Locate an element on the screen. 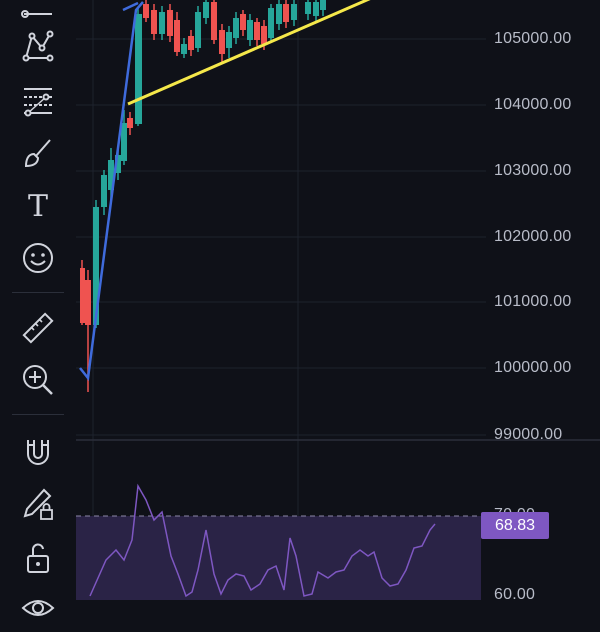 This screenshot has width=600, height=632. lock-drawing-button is located at coordinates (38, 504).